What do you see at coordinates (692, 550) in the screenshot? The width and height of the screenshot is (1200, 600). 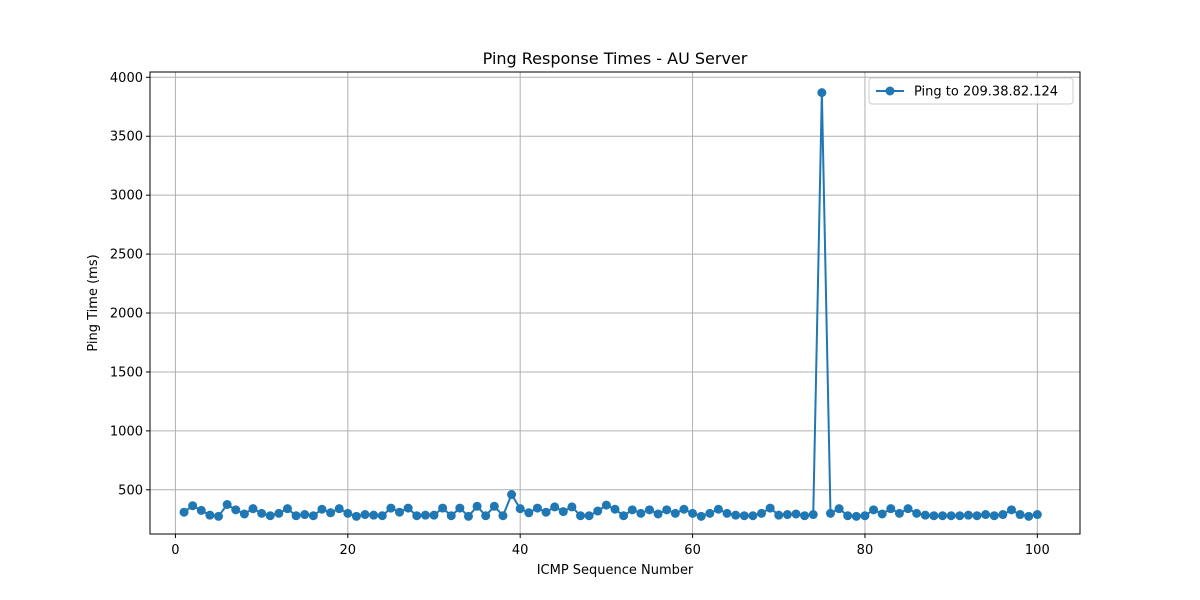 I see `x-tick-label: 60` at bounding box center [692, 550].